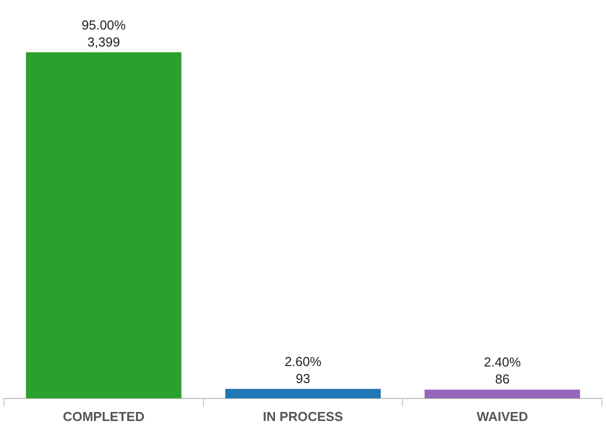 The width and height of the screenshot is (606, 428). I want to click on data-label: 95.00% 3,399, so click(104, 33).